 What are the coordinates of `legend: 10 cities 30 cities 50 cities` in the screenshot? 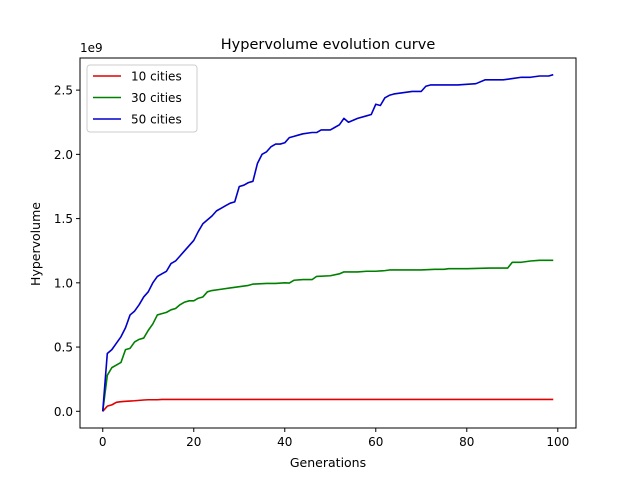 It's located at (142, 98).